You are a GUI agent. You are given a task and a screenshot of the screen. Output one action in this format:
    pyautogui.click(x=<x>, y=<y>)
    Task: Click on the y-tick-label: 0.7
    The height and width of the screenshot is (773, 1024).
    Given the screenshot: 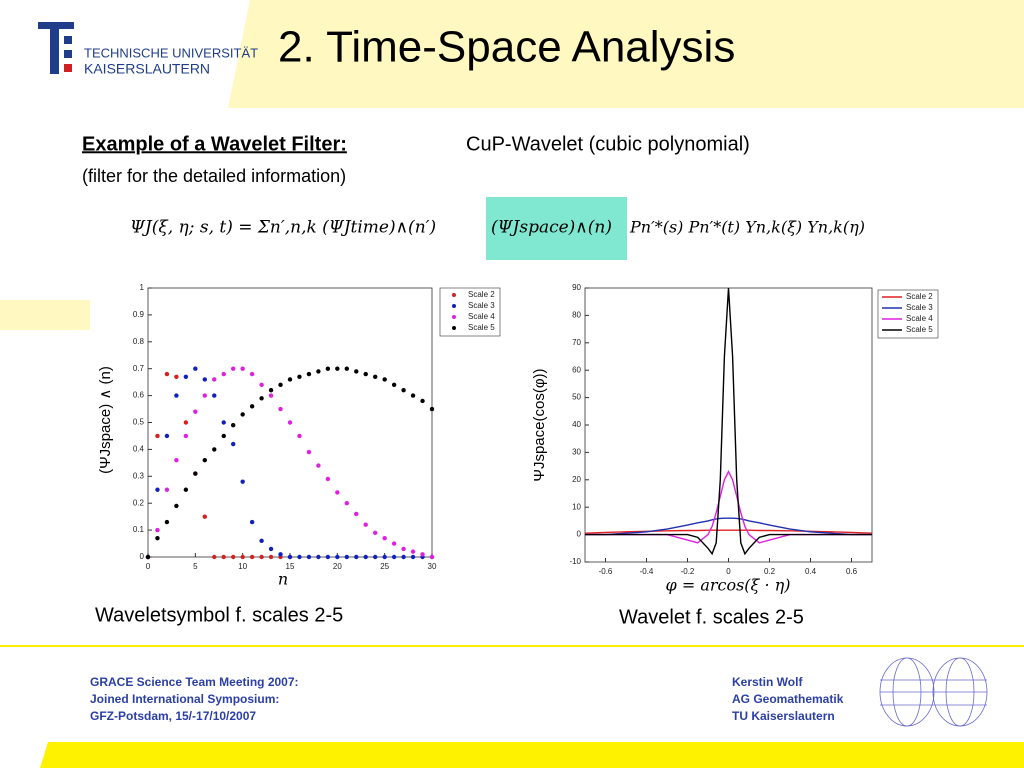 What is the action you would take?
    pyautogui.click(x=139, y=368)
    